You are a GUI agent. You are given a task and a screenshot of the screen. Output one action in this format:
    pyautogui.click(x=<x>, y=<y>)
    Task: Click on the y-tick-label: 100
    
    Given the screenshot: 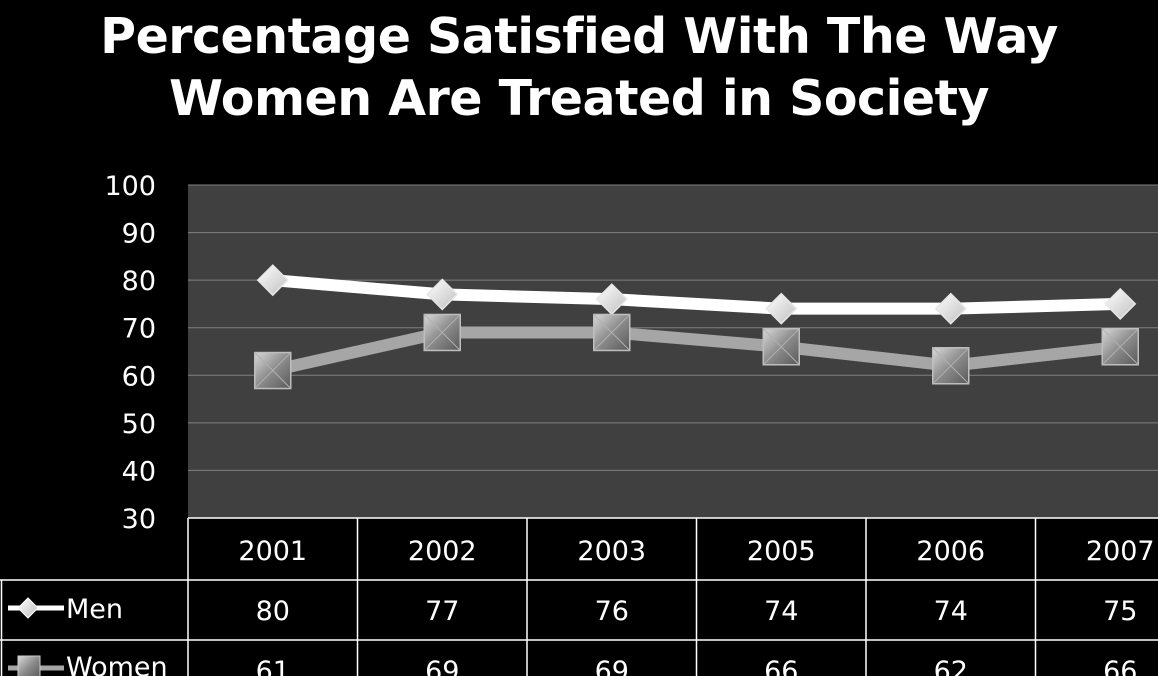 What is the action you would take?
    pyautogui.click(x=130, y=186)
    